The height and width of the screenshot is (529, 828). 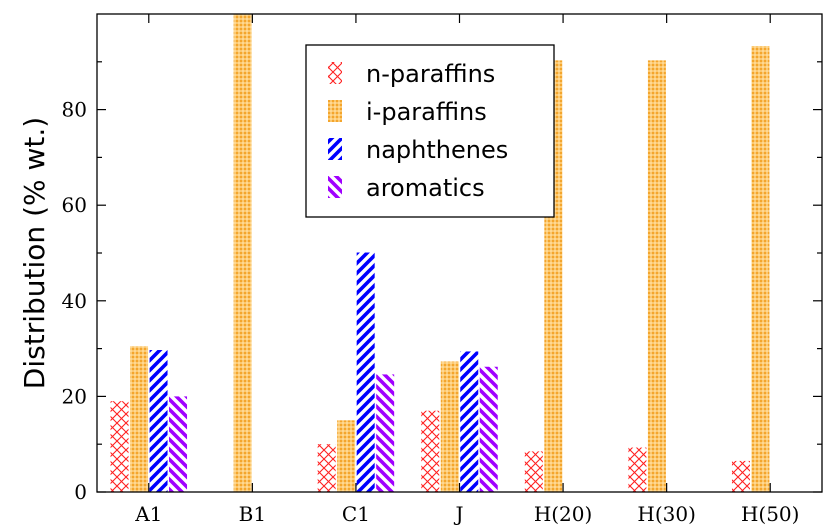 What do you see at coordinates (458, 514) in the screenshot?
I see `x-tick-label-j: J` at bounding box center [458, 514].